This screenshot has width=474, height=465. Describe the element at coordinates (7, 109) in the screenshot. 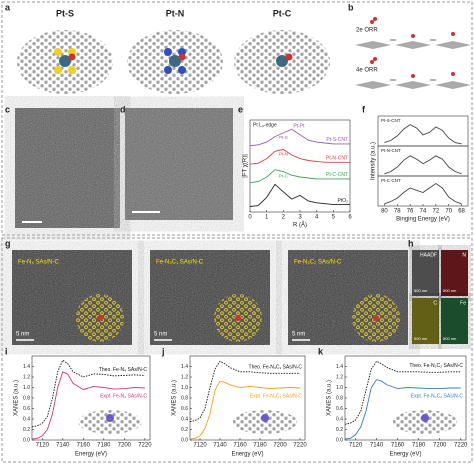

I see `panel-label: c` at that location.